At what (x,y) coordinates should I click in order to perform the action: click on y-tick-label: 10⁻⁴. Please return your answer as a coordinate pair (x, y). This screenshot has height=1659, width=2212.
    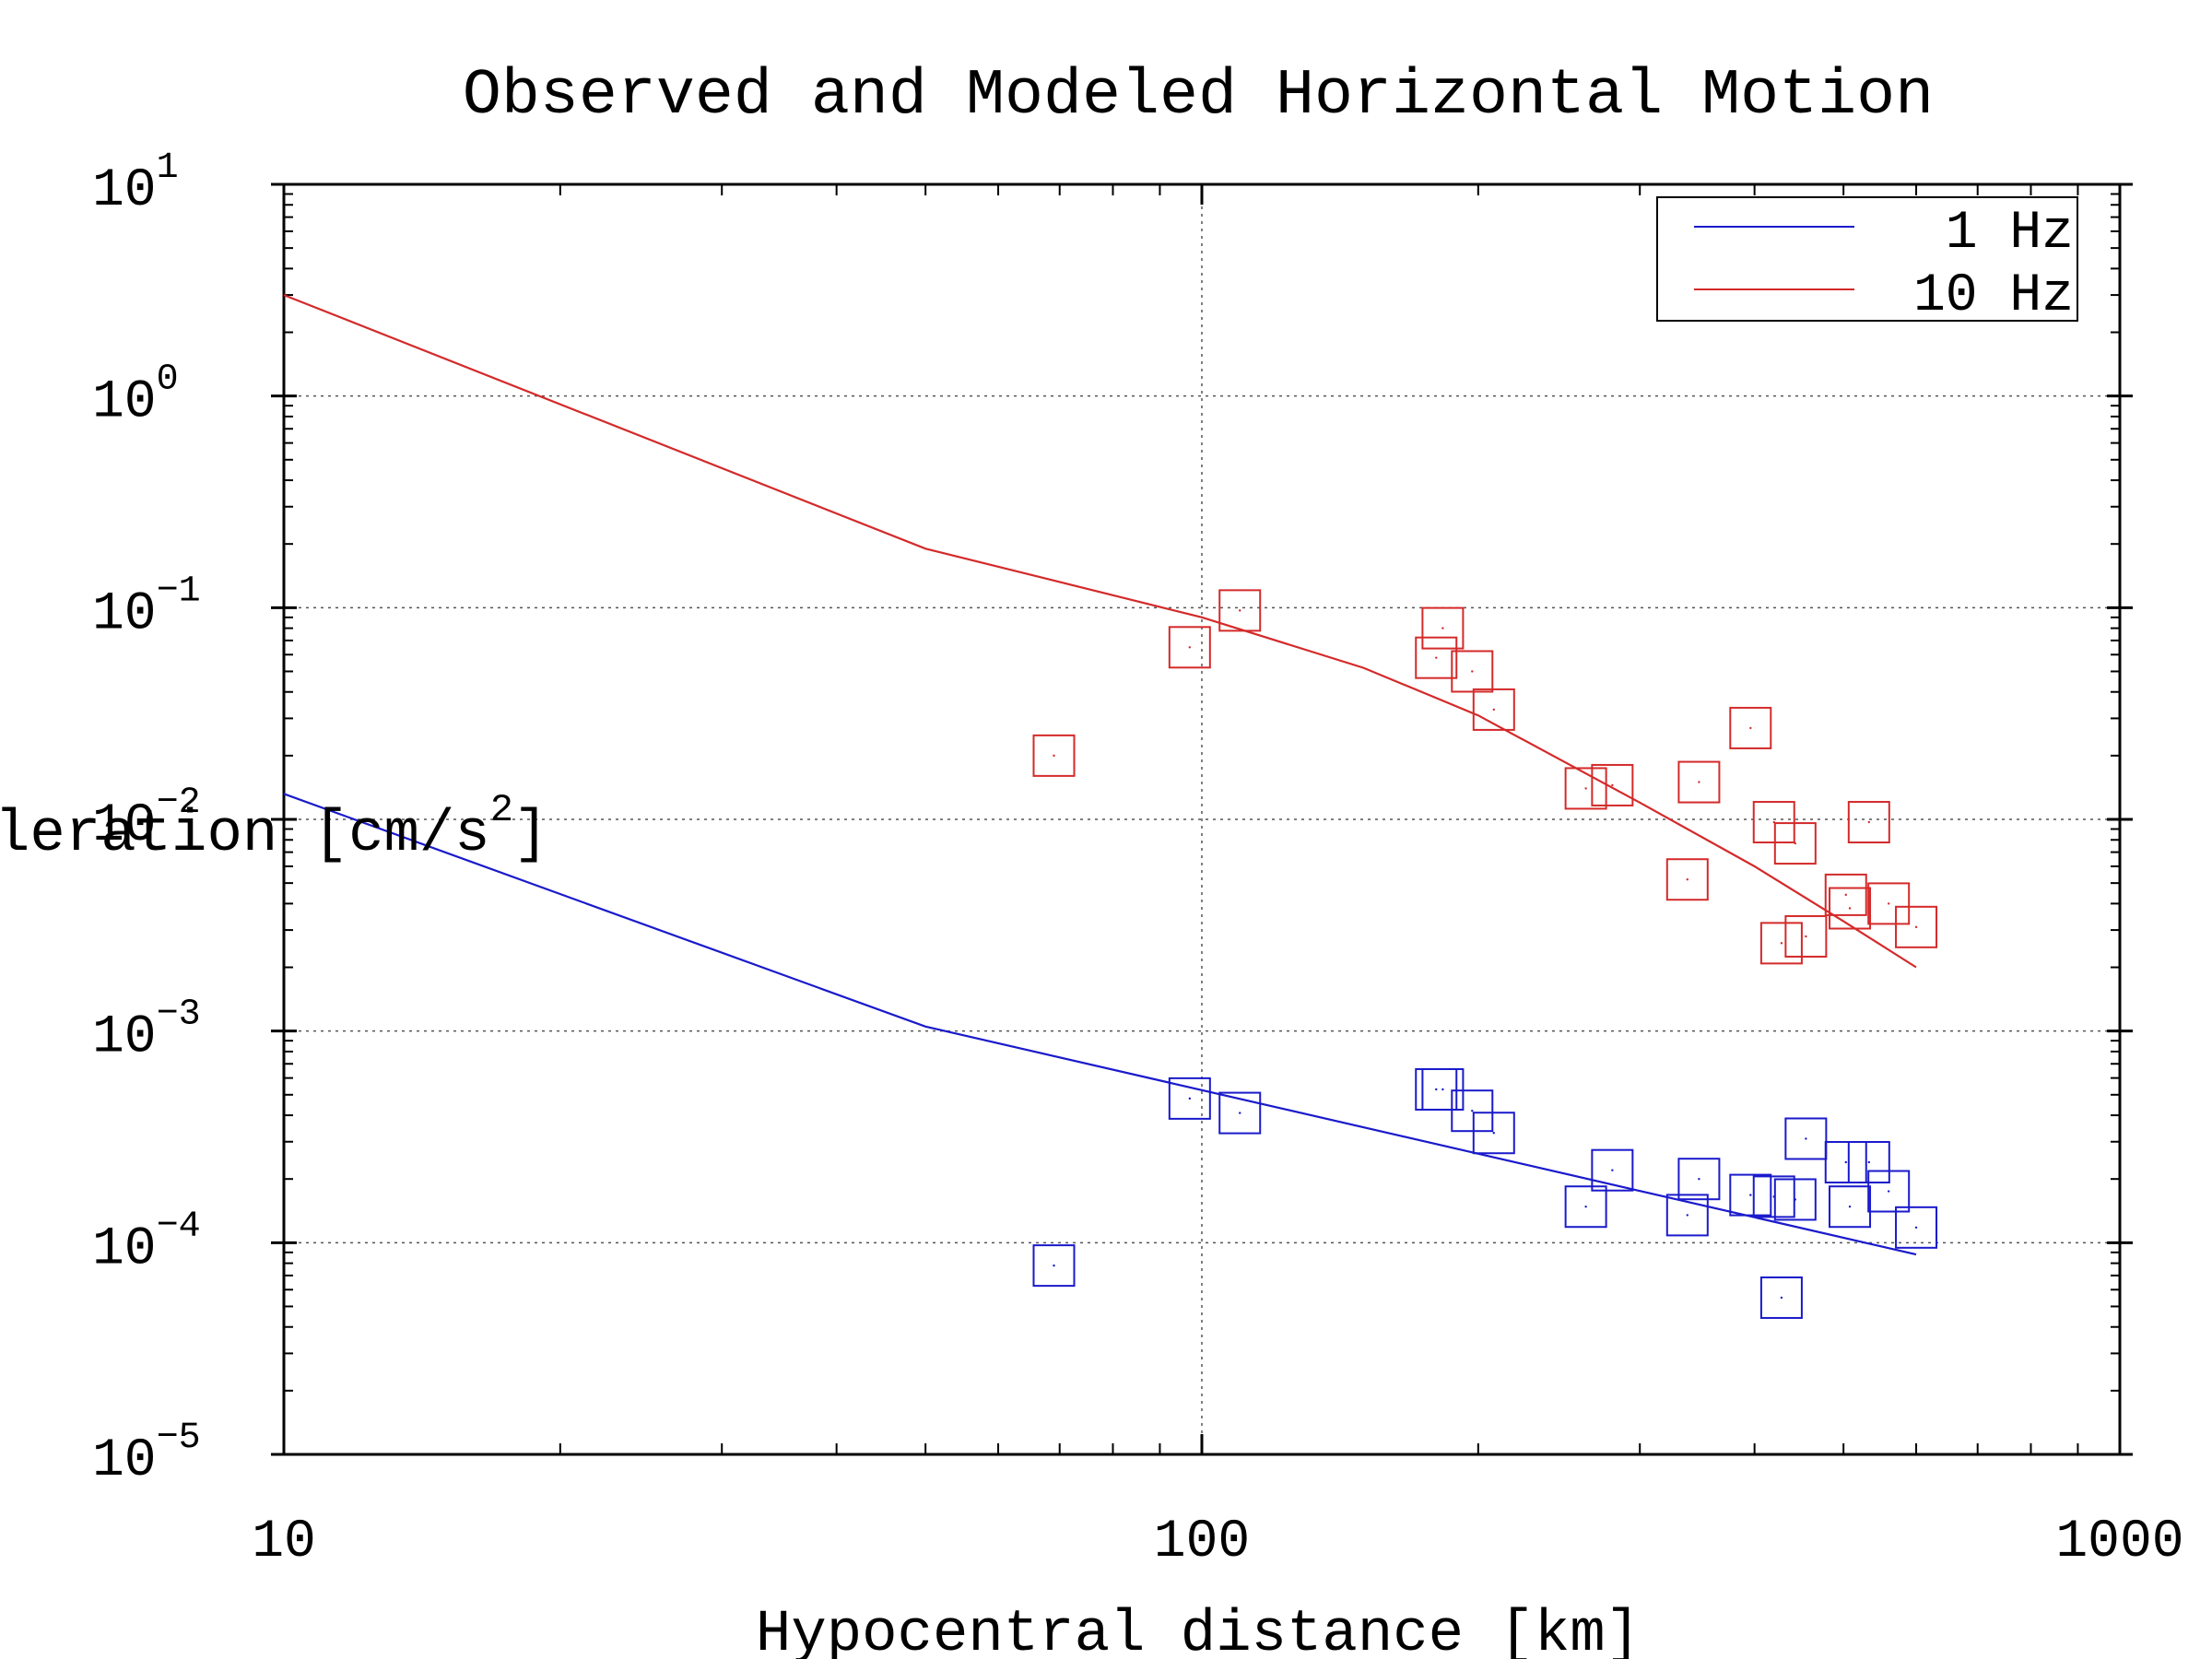
    Looking at the image, I should click on (146, 1242).